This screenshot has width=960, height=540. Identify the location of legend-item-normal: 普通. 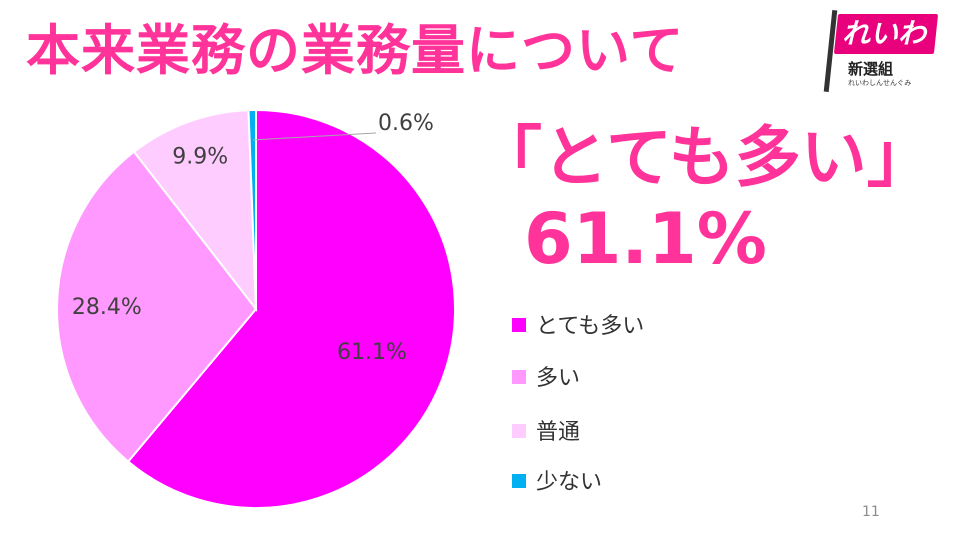
(546, 433).